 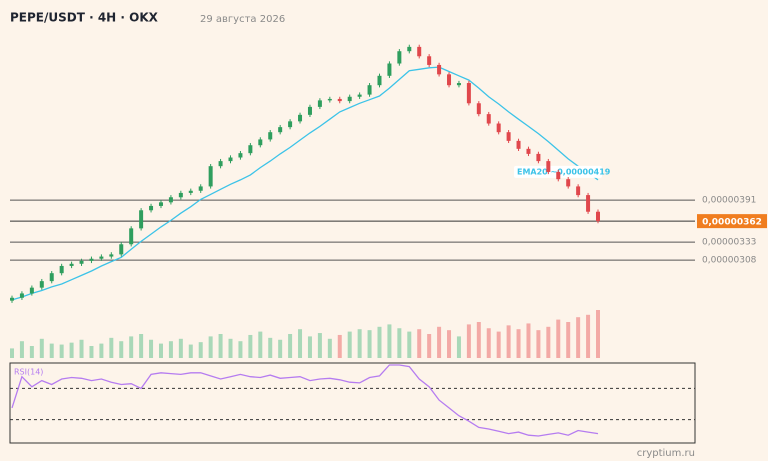 What do you see at coordinates (242, 19) in the screenshot?
I see `date: 29 августа 2026` at bounding box center [242, 19].